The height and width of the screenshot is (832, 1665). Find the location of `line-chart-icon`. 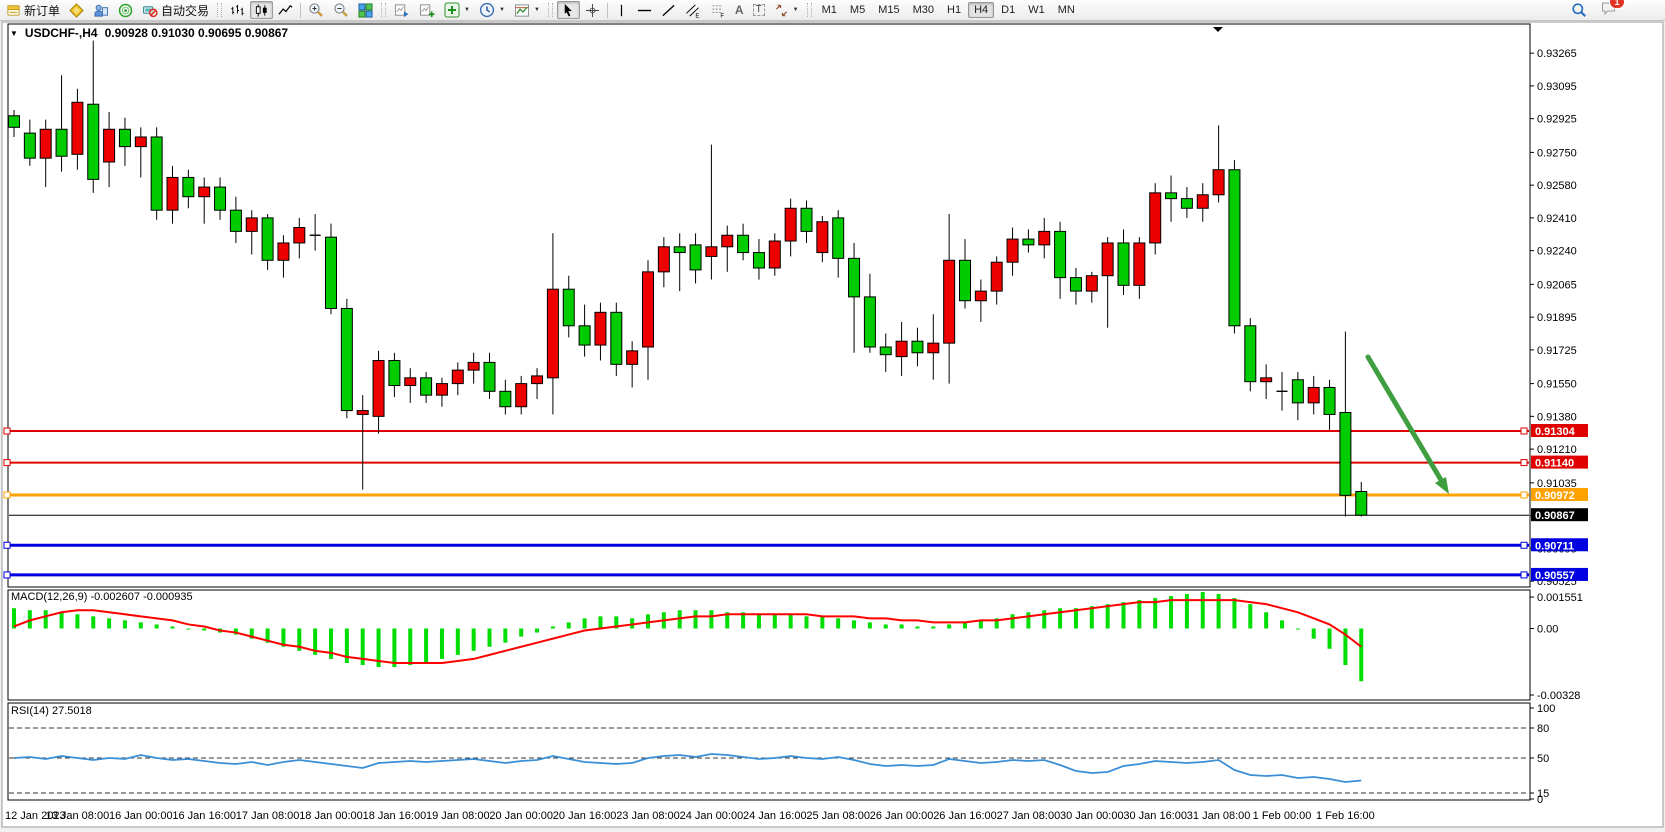

line-chart-icon is located at coordinates (285, 9).